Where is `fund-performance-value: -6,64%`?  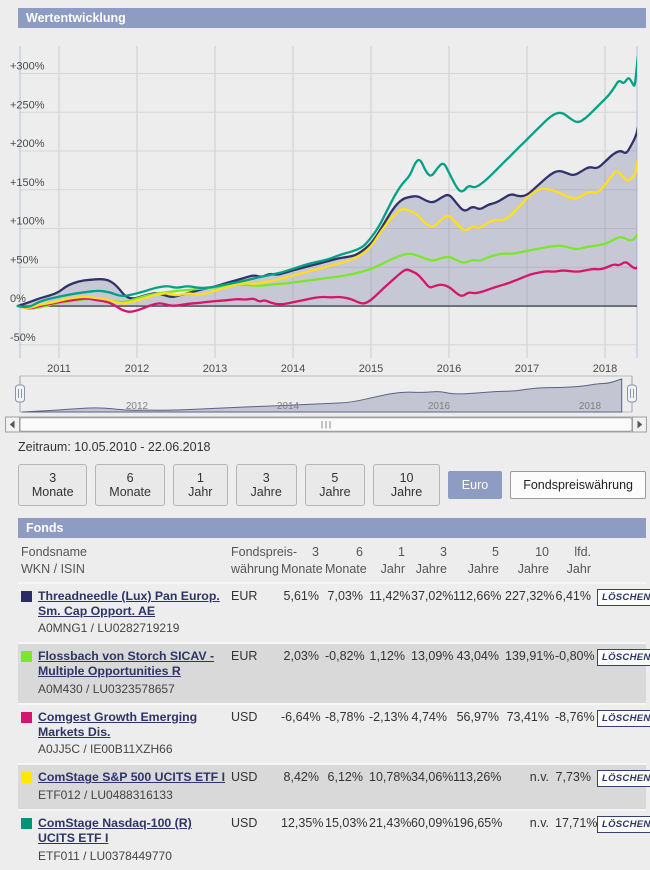
fund-performance-value: -6,64% is located at coordinates (301, 716).